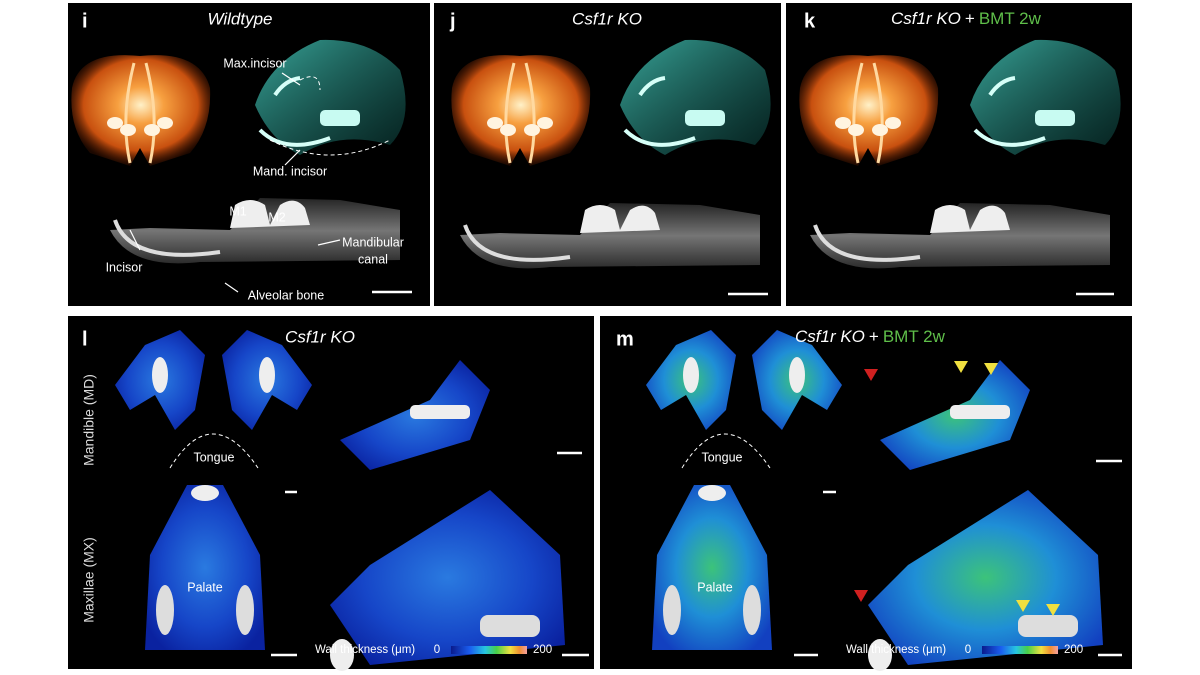 This screenshot has height=675, width=1200. Describe the element at coordinates (237, 211) in the screenshot. I see `annotation: M1` at that location.